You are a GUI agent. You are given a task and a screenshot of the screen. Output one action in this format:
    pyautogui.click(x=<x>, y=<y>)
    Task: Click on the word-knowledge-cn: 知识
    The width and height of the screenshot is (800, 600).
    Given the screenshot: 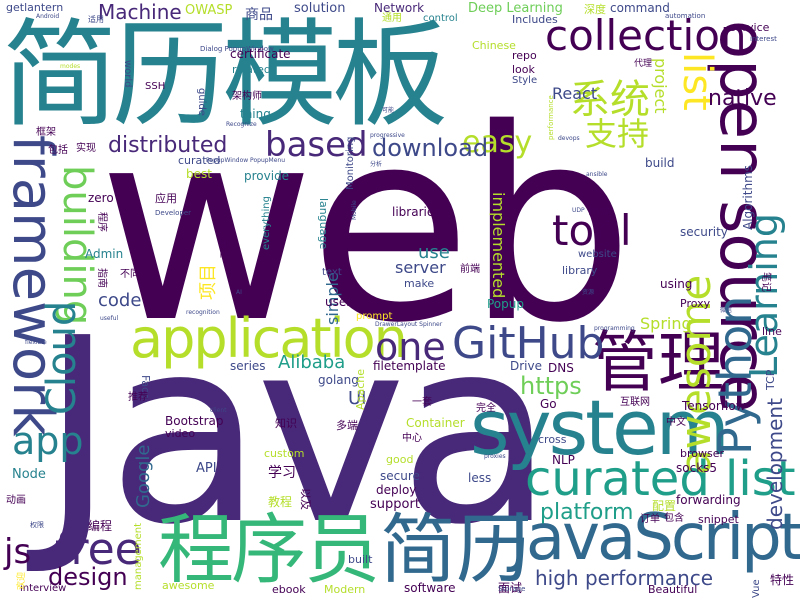 What is the action you would take?
    pyautogui.click(x=286, y=423)
    